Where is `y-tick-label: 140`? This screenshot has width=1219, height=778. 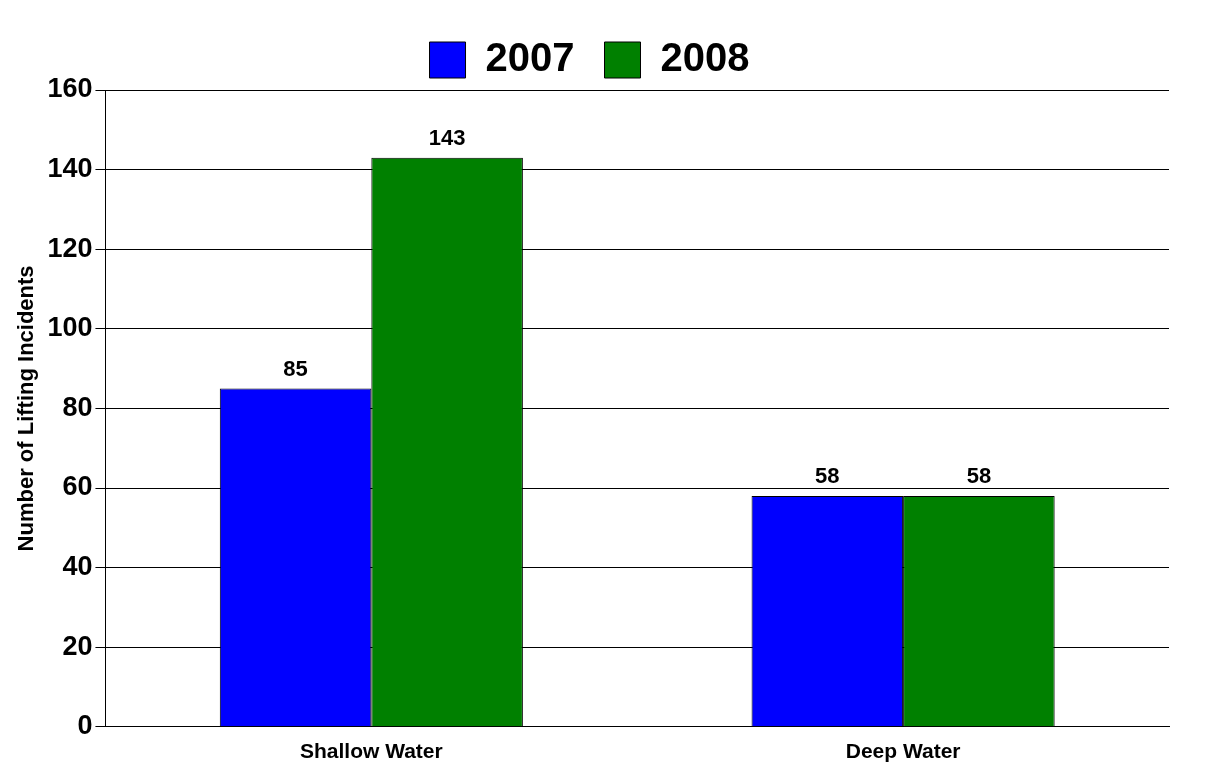
y-tick-label: 140 is located at coordinates (70, 168).